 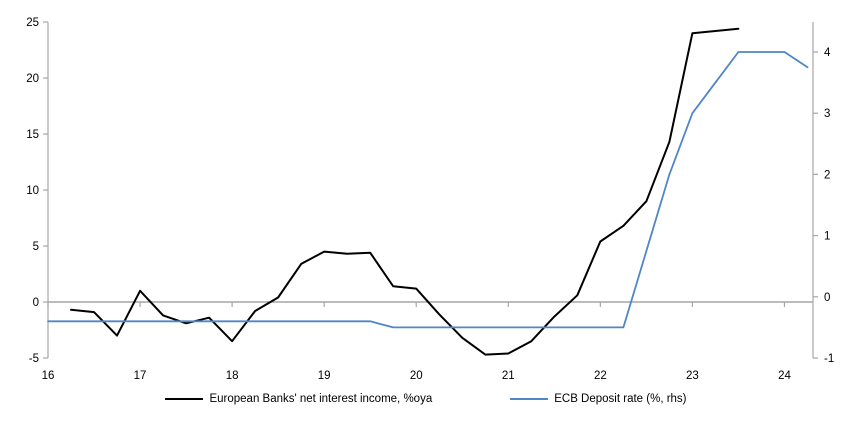 What do you see at coordinates (508, 376) in the screenshot?
I see `x-tick-label: 21` at bounding box center [508, 376].